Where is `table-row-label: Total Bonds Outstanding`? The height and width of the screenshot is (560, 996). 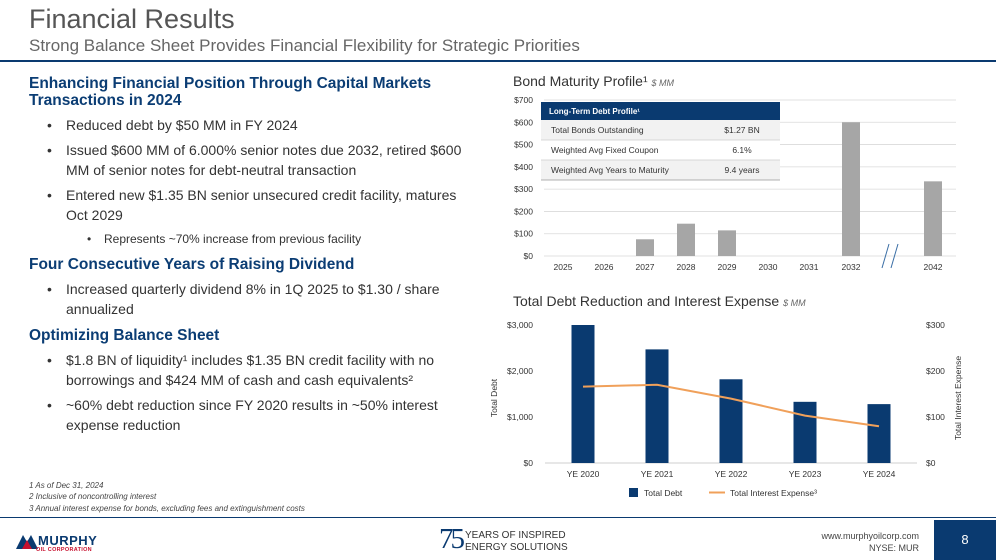 table-row-label: Total Bonds Outstanding is located at coordinates (597, 130).